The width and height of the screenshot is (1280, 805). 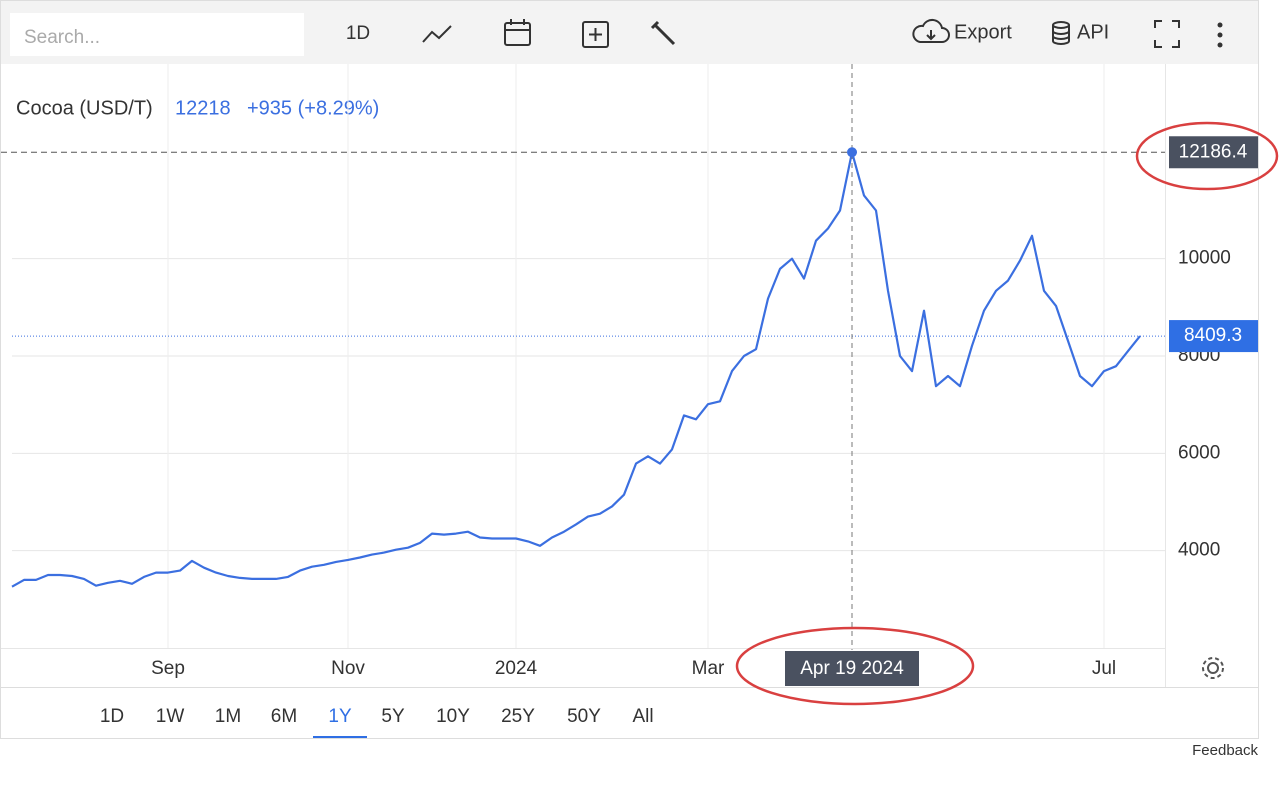 I want to click on more-icon, so click(x=1220, y=35).